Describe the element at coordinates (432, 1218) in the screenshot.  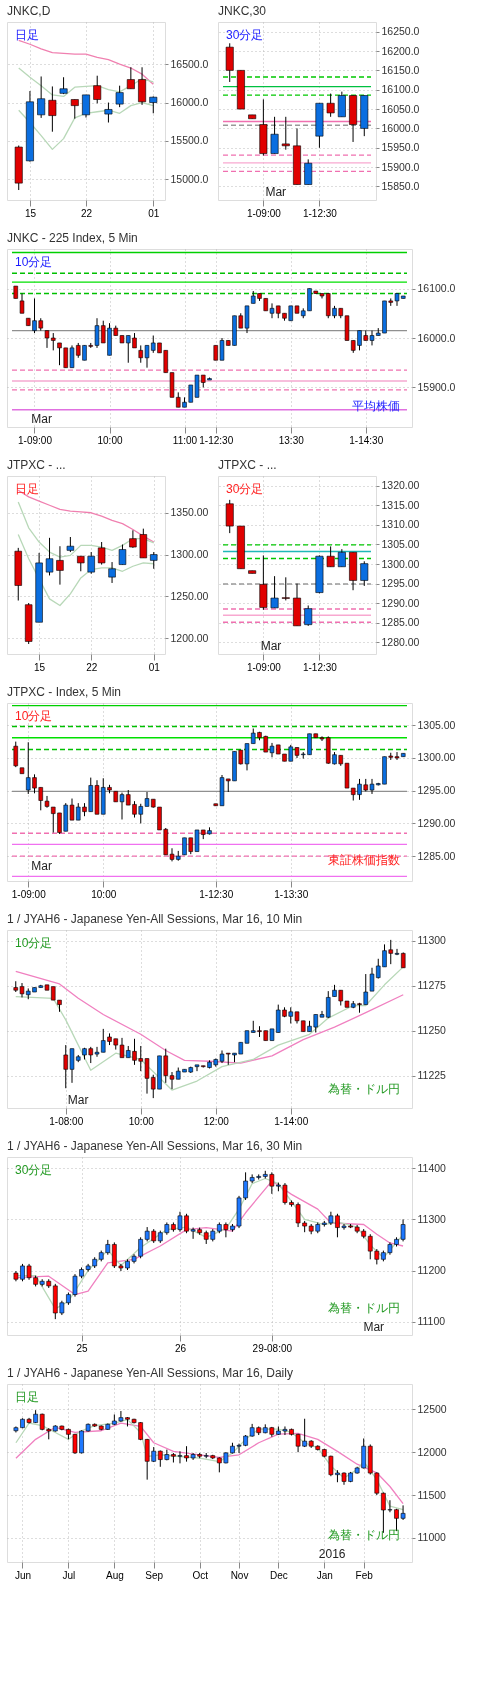
I see `y-tick-label: 11300` at that location.